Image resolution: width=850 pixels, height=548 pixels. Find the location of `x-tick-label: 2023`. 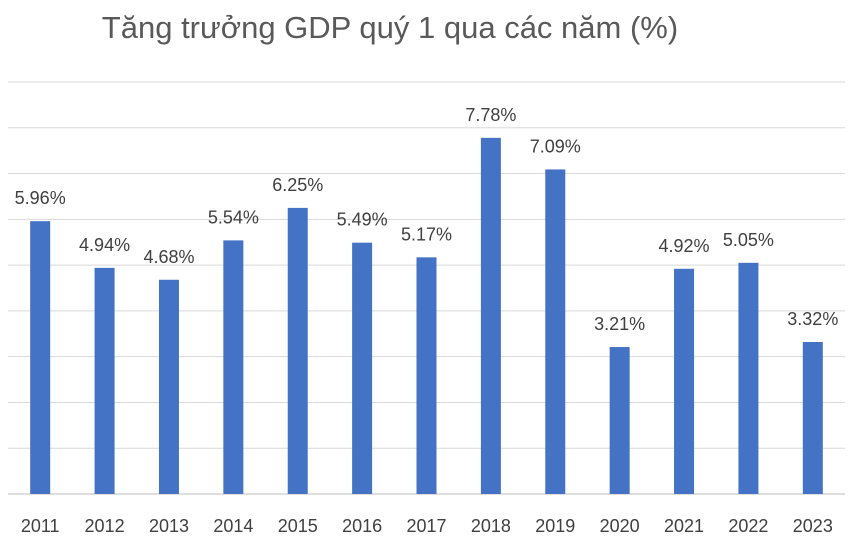

x-tick-label: 2023 is located at coordinates (813, 526).